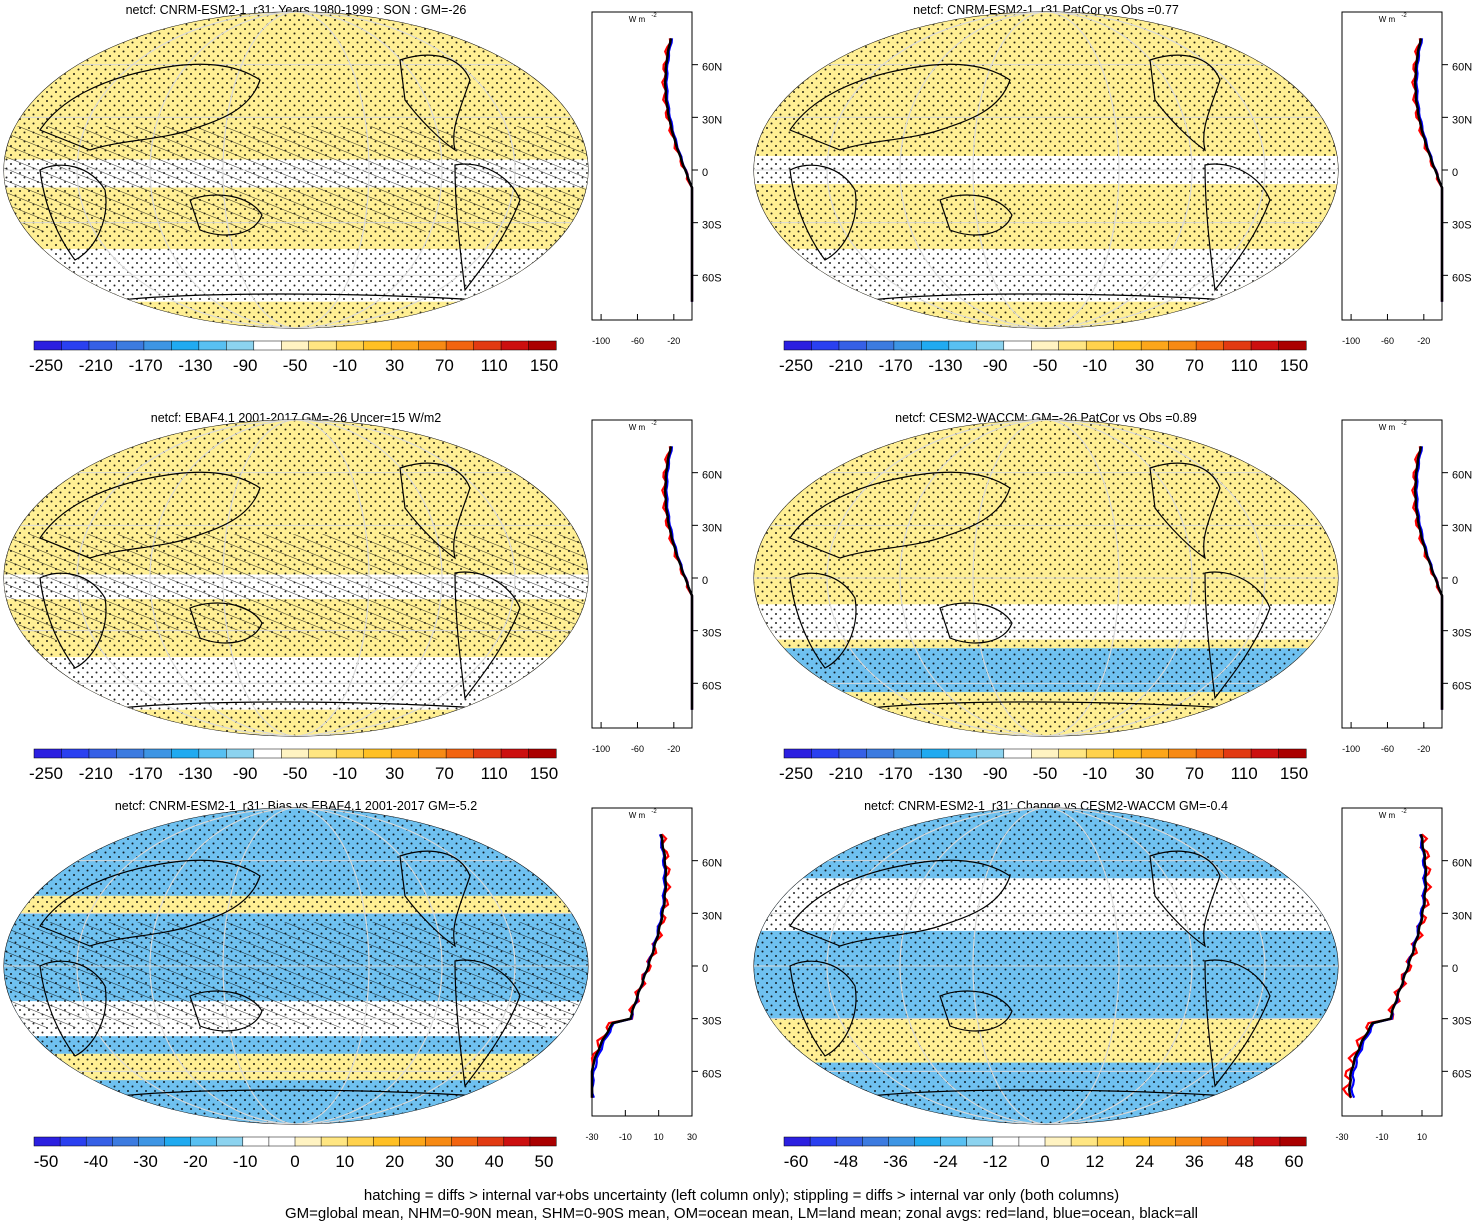 Image resolution: width=1483 pixels, height=1223 pixels. What do you see at coordinates (494, 773) in the screenshot?
I see `colorbar-label: 110` at bounding box center [494, 773].